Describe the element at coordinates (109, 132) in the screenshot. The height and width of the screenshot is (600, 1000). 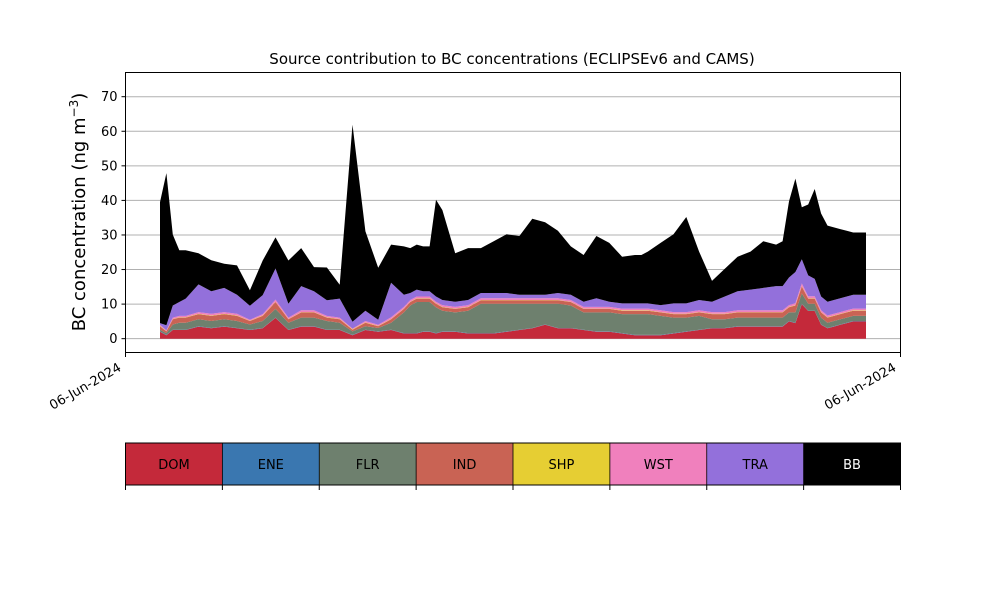
I see `y-tick-label: 60` at that location.